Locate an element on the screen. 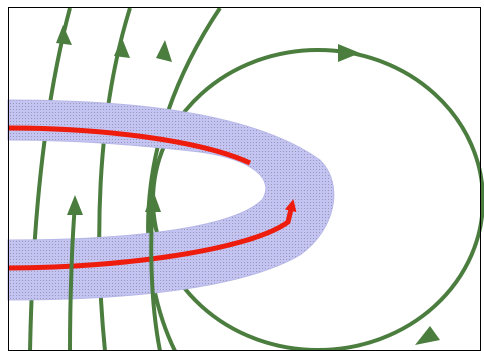 The width and height of the screenshot is (484, 351). field-lines-front is located at coordinates (115, 275).